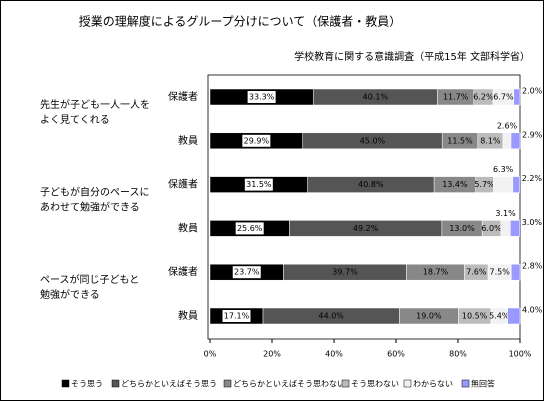  Describe the element at coordinates (289, 384) in the screenshot. I see `legend-label: どちらかといえばそう思わない` at that location.